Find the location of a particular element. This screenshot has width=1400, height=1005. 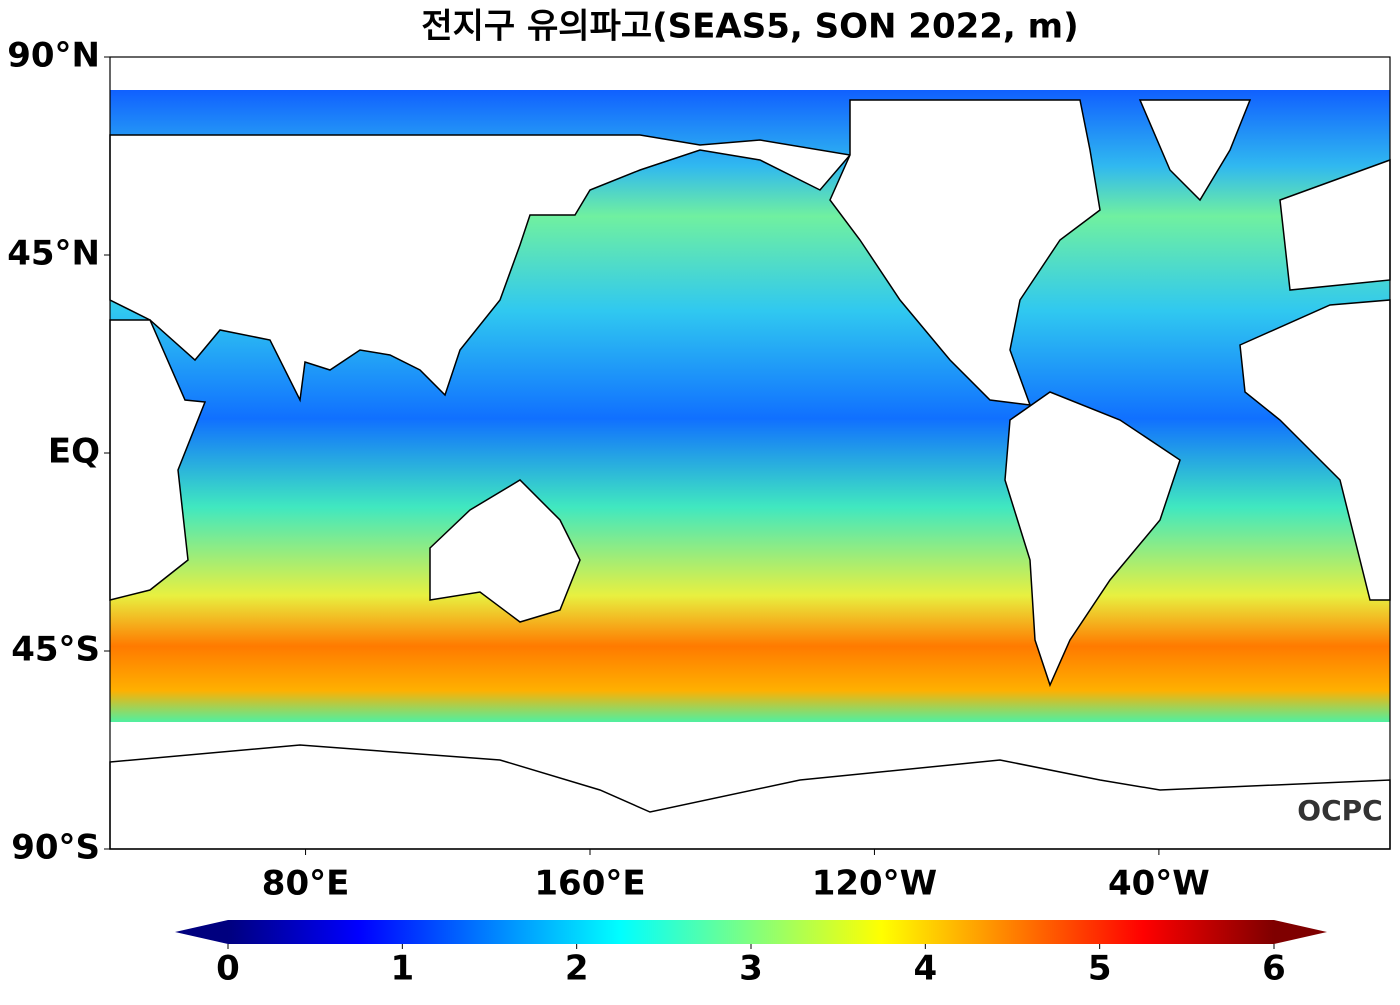

eurasia is located at coordinates (480, 268).